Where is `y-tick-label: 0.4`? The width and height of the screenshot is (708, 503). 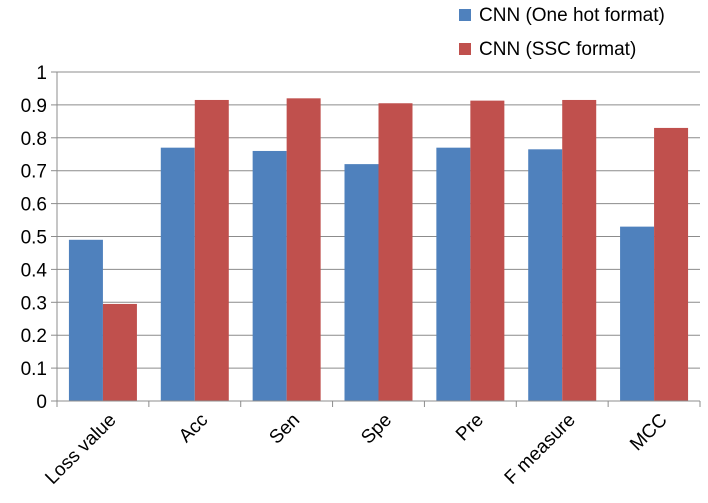 y-tick-label: 0.4 is located at coordinates (34, 270).